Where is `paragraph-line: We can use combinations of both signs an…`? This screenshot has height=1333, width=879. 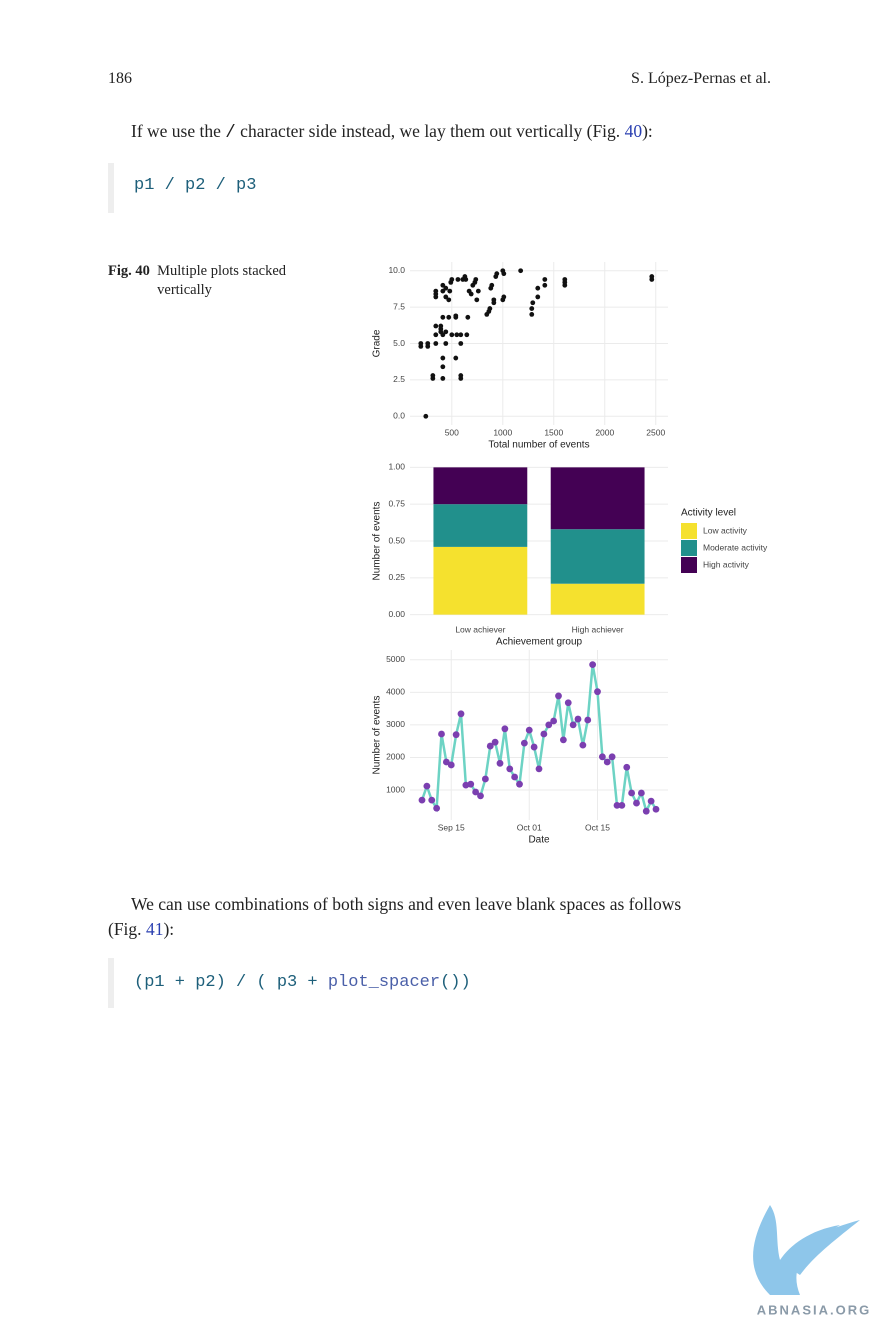 paragraph-line: We can use combinations of both signs an… is located at coordinates (406, 904).